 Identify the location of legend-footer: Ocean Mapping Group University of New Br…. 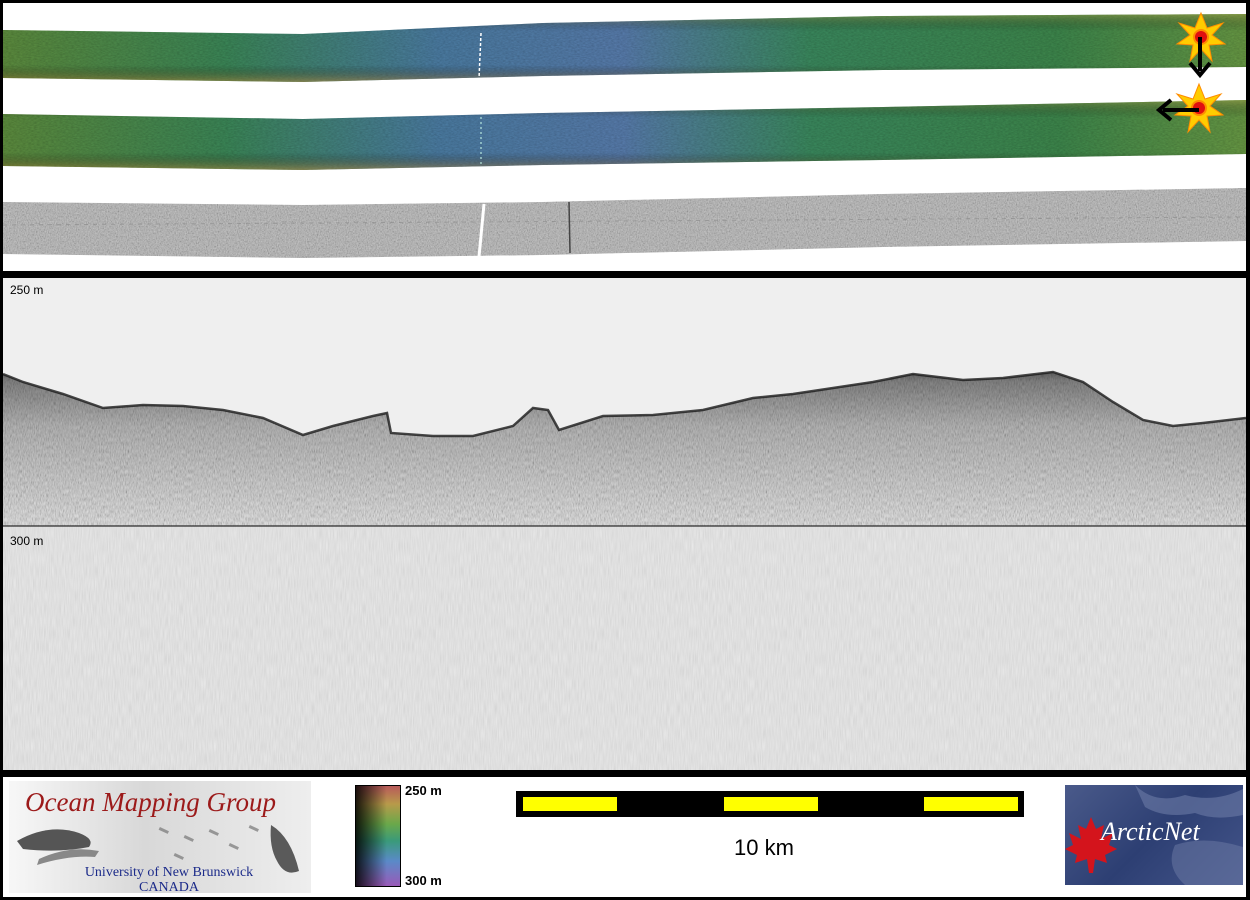
(624, 837).